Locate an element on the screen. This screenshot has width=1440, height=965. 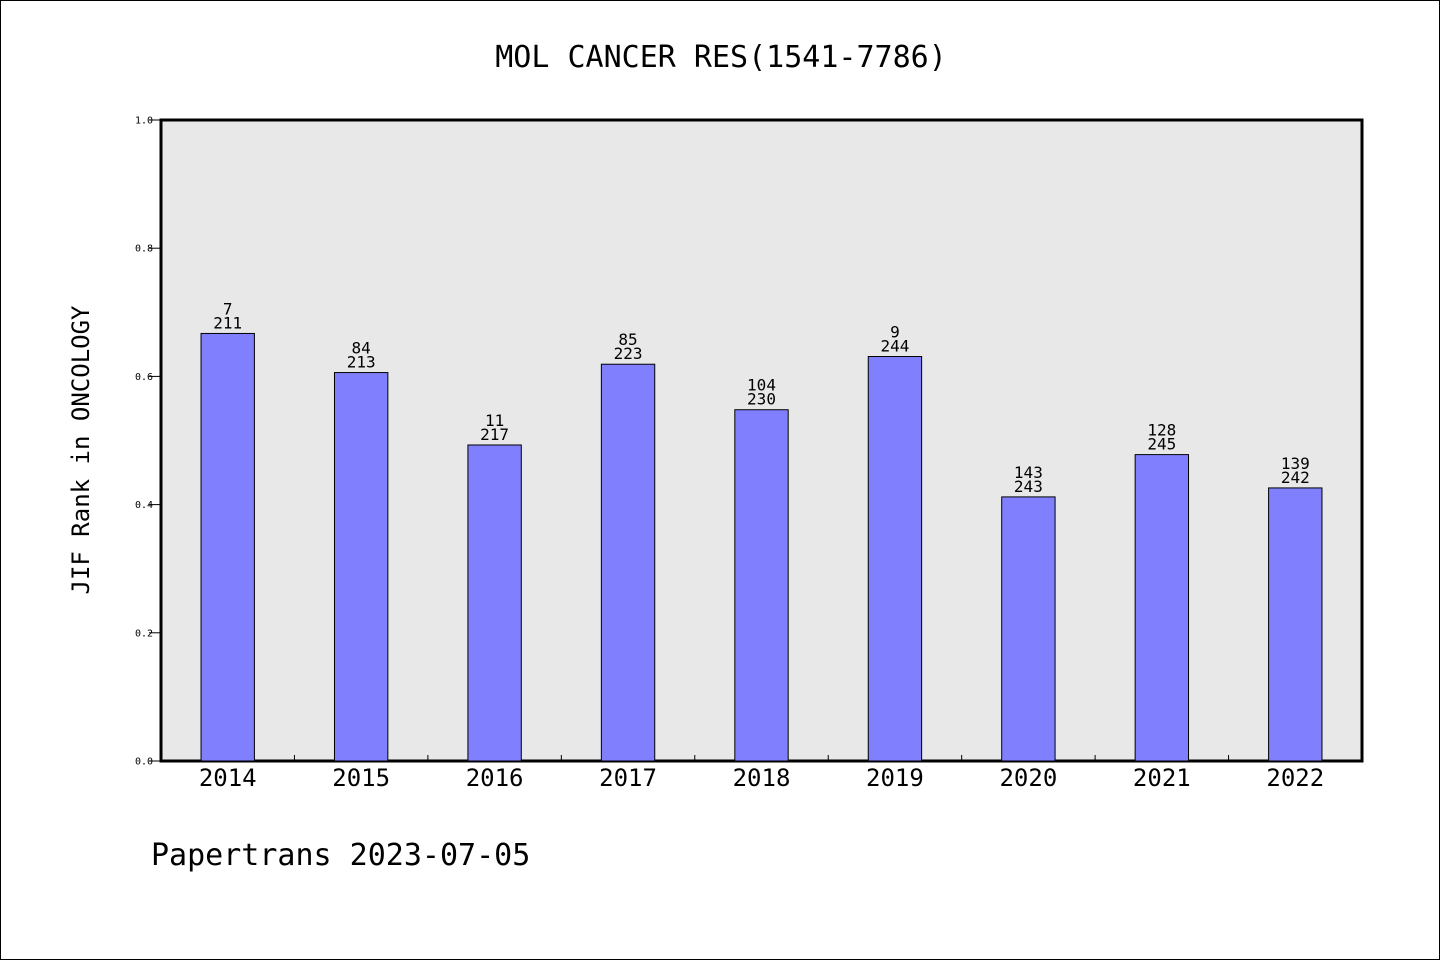
x-tick-label: 2019 is located at coordinates (895, 778).